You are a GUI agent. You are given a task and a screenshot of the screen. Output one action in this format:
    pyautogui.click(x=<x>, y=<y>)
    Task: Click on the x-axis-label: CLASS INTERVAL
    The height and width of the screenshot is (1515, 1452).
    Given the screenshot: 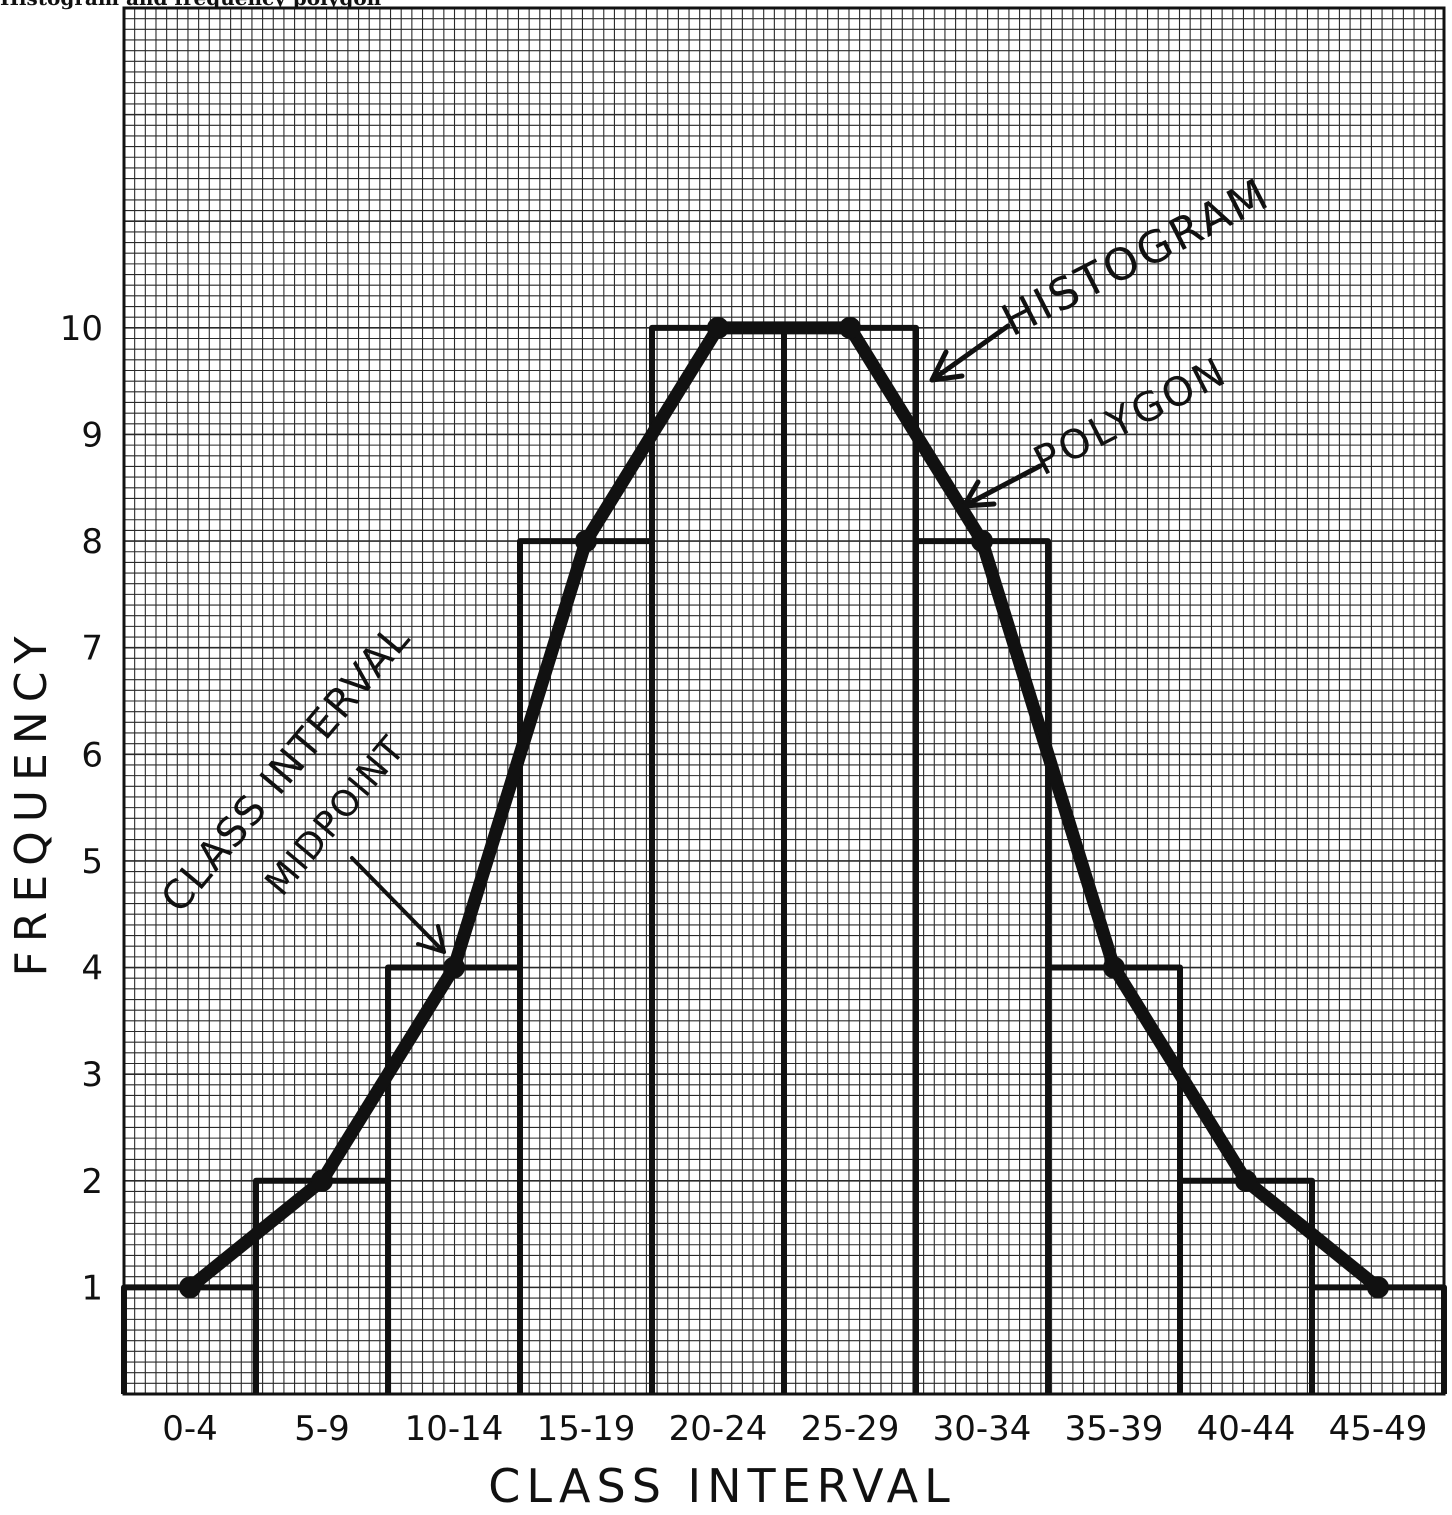 What is the action you would take?
    pyautogui.click(x=722, y=1486)
    